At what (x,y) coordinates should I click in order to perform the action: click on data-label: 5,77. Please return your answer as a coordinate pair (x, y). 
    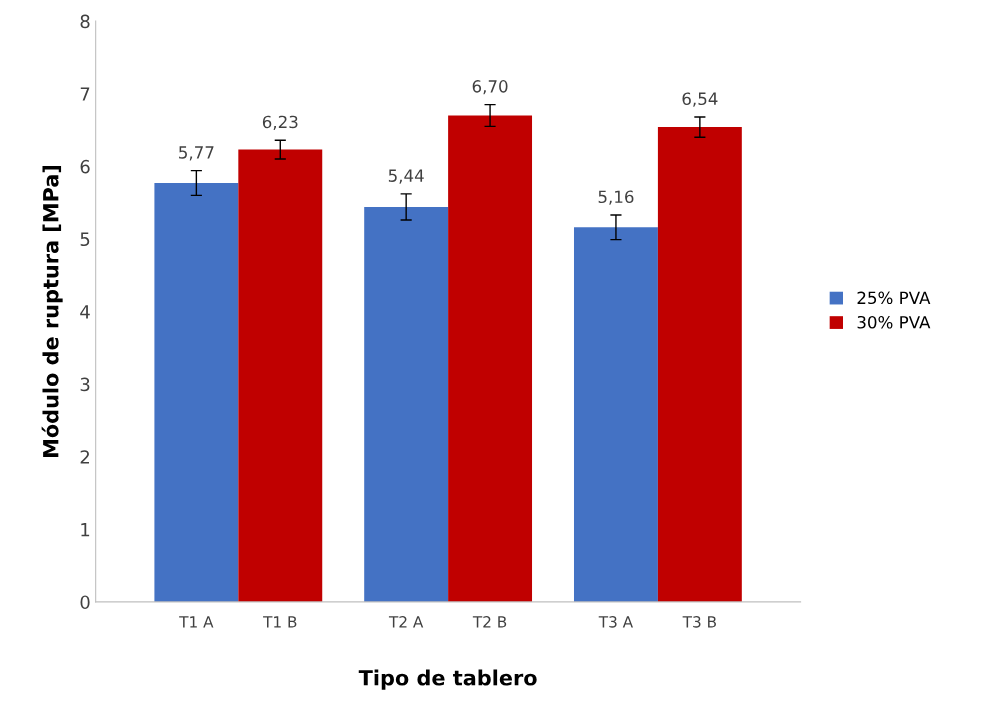
    Looking at the image, I should click on (196, 153).